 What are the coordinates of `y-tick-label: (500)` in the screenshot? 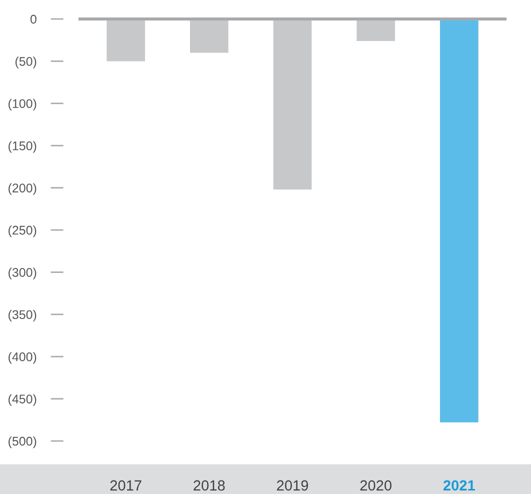 It's located at (22, 442).